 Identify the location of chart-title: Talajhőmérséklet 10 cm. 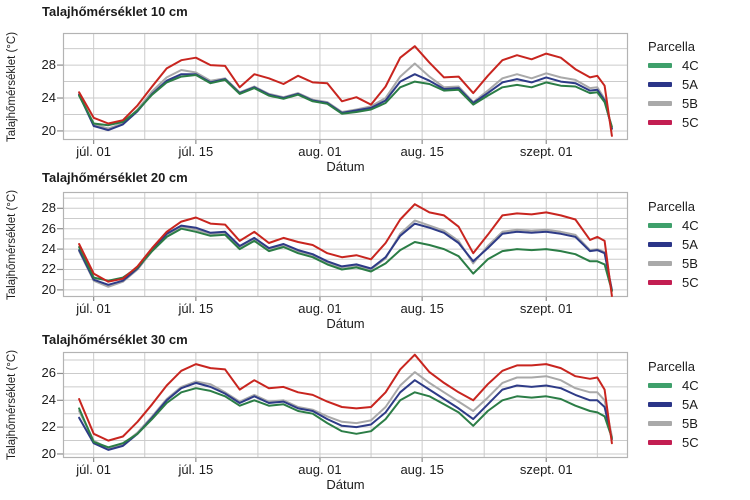
(115, 11).